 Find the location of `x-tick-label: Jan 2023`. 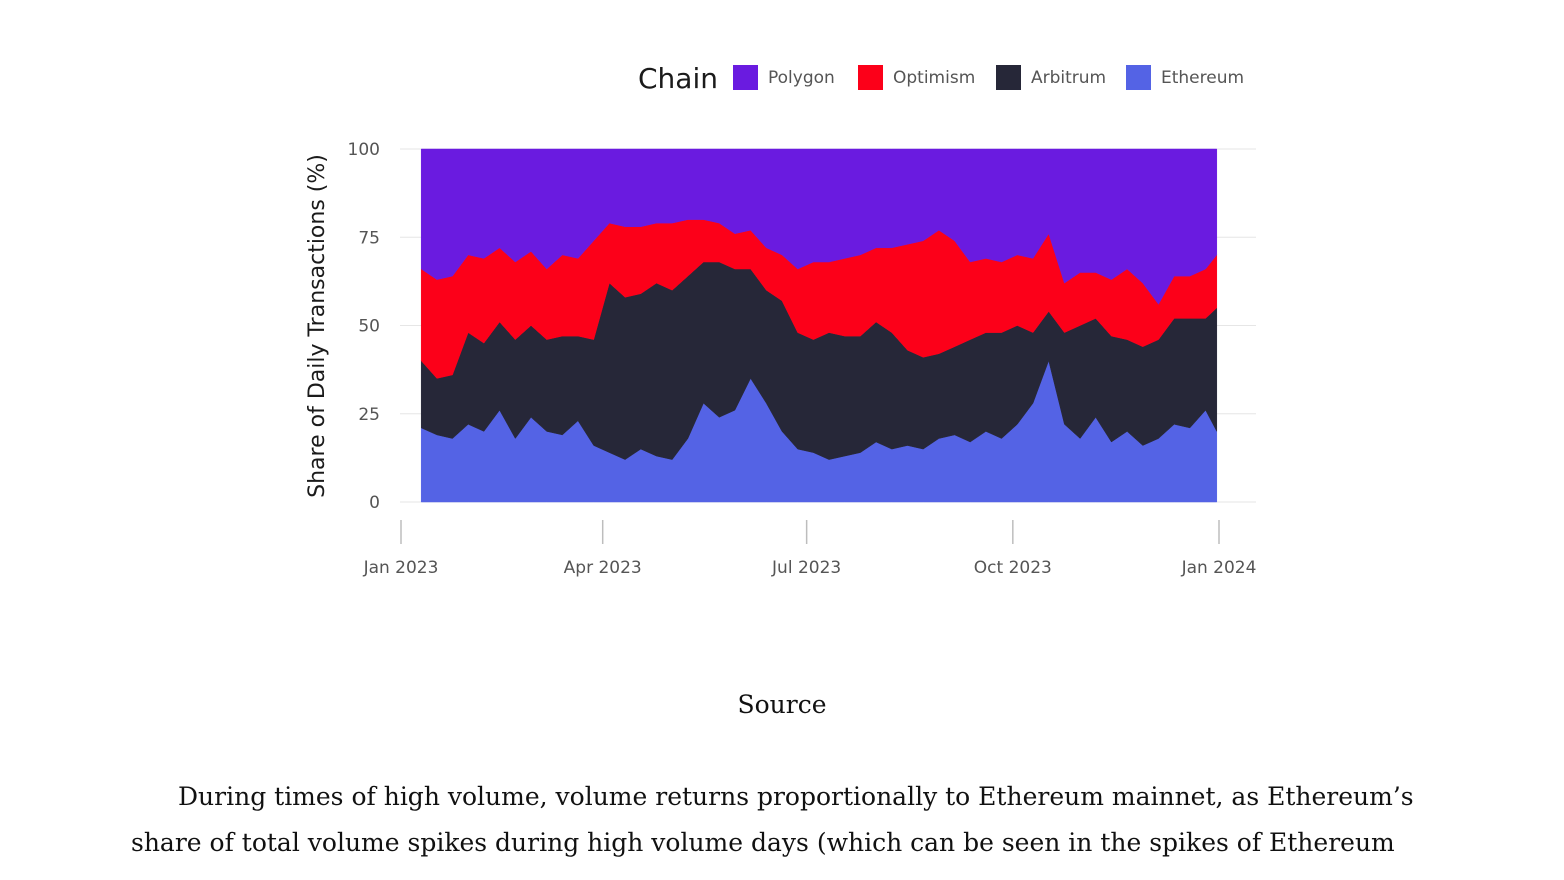

x-tick-label: Jan 2023 is located at coordinates (401, 568).